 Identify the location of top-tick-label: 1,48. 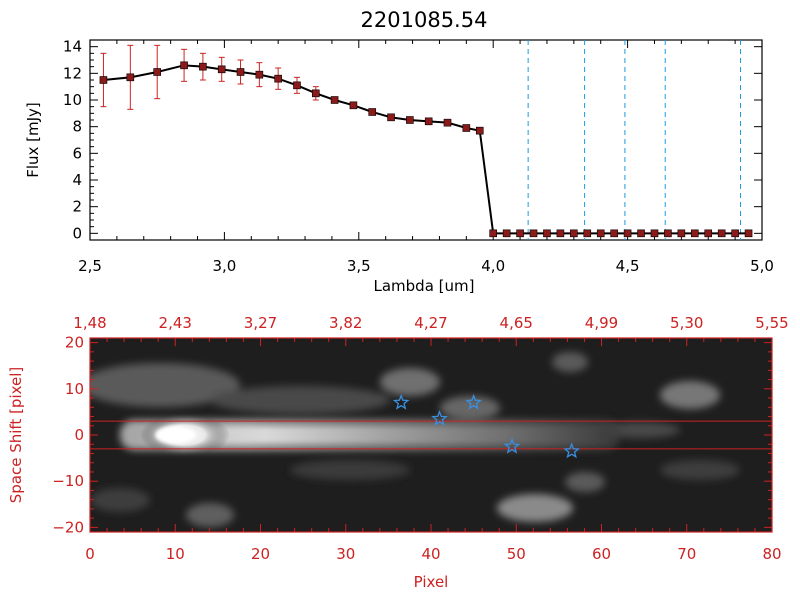
(89, 323).